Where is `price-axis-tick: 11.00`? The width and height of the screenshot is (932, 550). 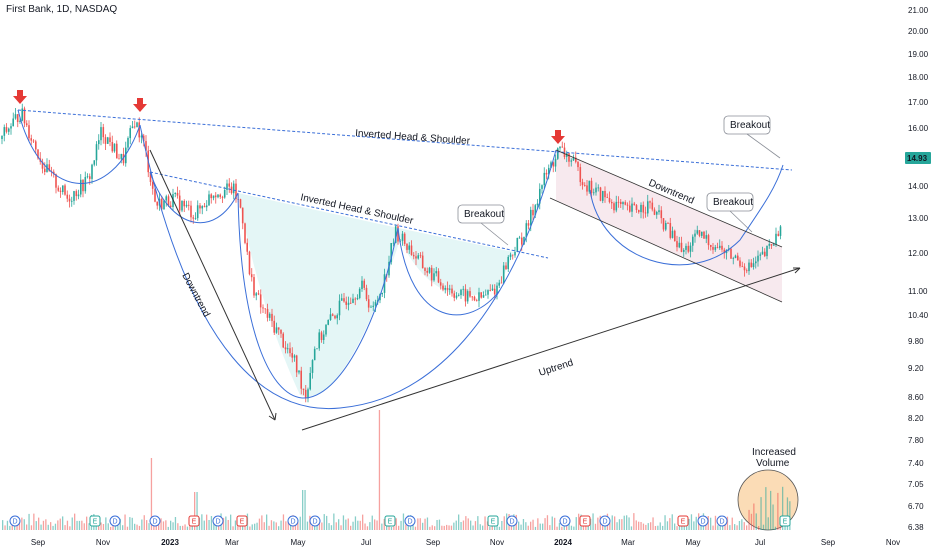 price-axis-tick: 11.00 is located at coordinates (918, 291).